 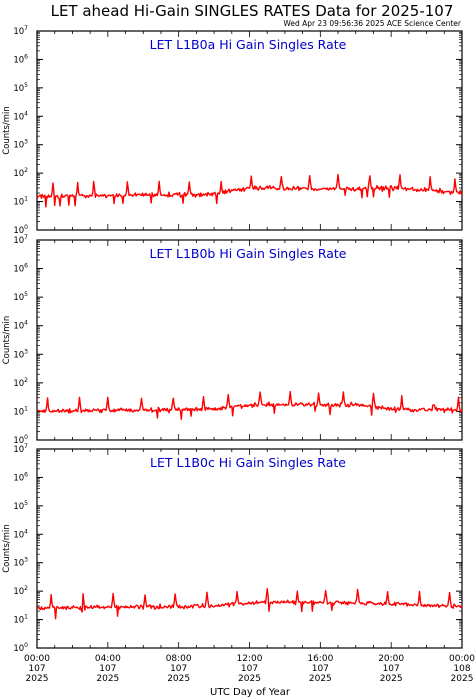 I want to click on x-tick-label-line: 04:00, so click(x=108, y=659).